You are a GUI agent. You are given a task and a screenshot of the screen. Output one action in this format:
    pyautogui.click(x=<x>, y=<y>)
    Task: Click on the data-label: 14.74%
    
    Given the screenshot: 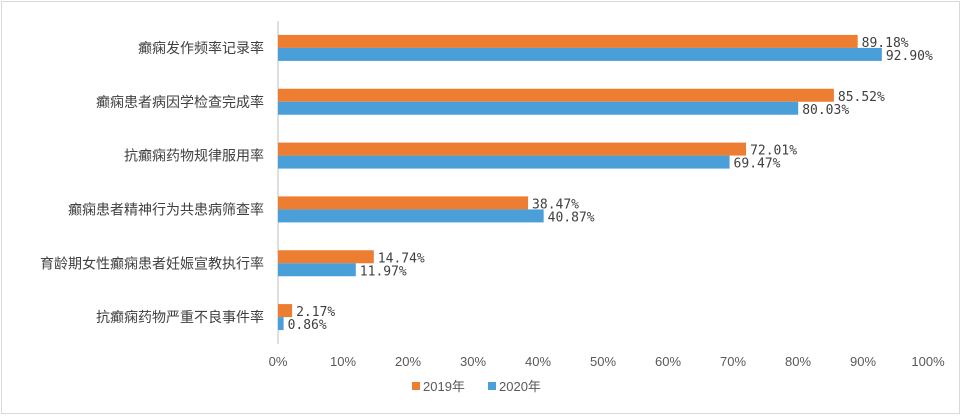 What is the action you would take?
    pyautogui.click(x=401, y=258)
    